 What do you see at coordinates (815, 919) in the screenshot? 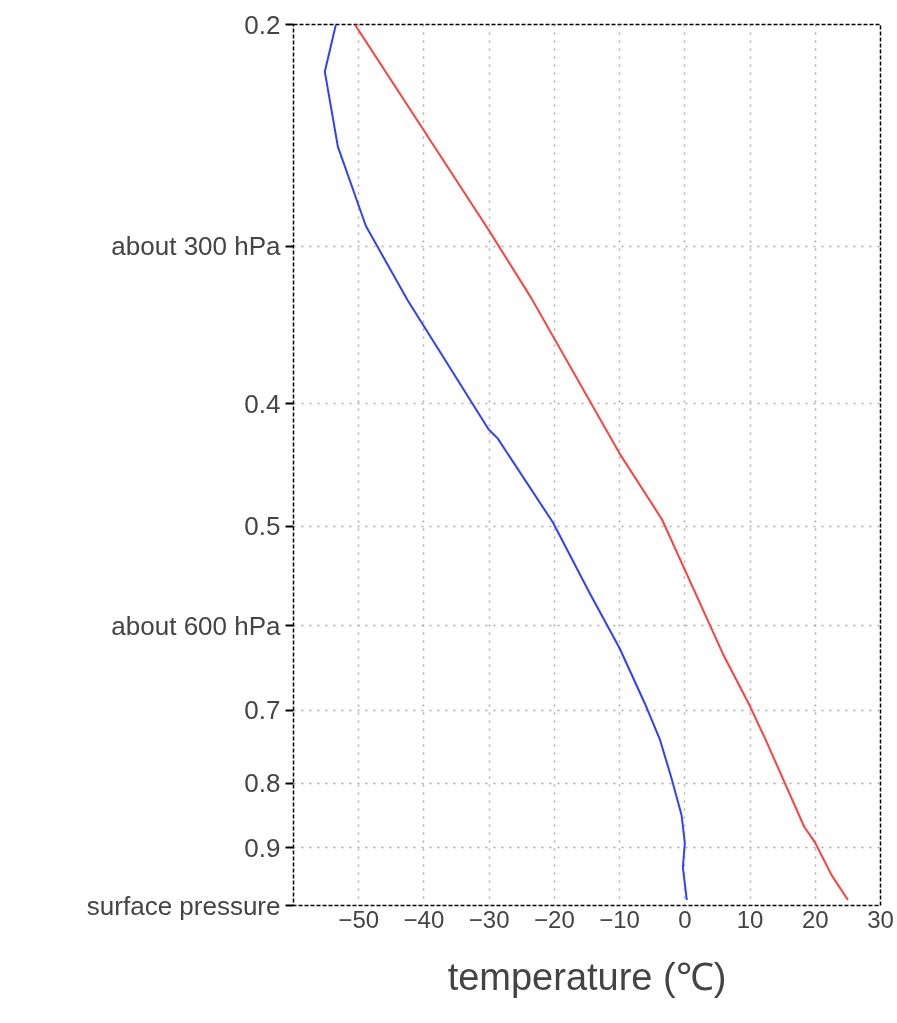
I see `x-tick-label: 20` at bounding box center [815, 919].